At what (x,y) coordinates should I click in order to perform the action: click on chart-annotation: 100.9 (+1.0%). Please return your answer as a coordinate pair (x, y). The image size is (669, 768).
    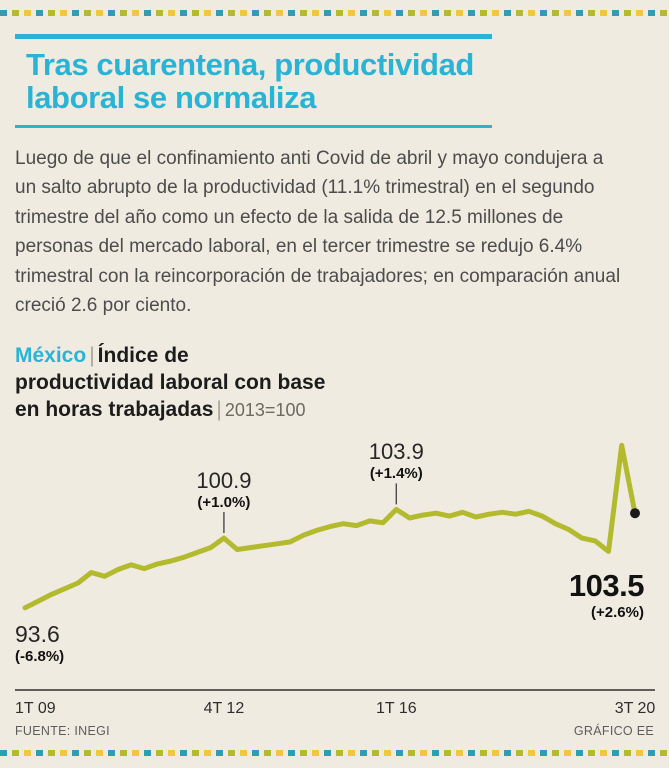
    Looking at the image, I should click on (224, 490).